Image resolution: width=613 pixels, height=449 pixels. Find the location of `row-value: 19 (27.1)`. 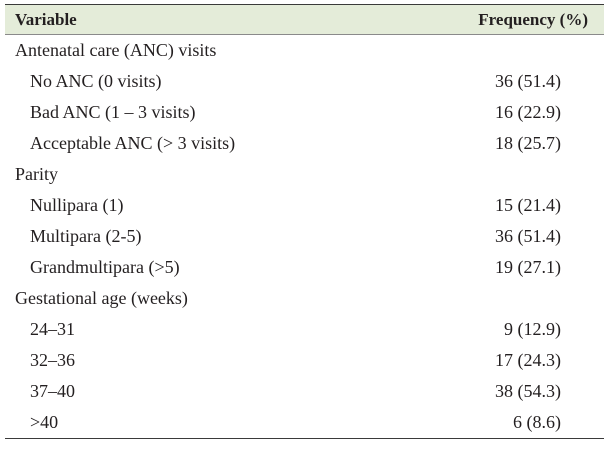

row-value: 19 (27.1) is located at coordinates (528, 267).